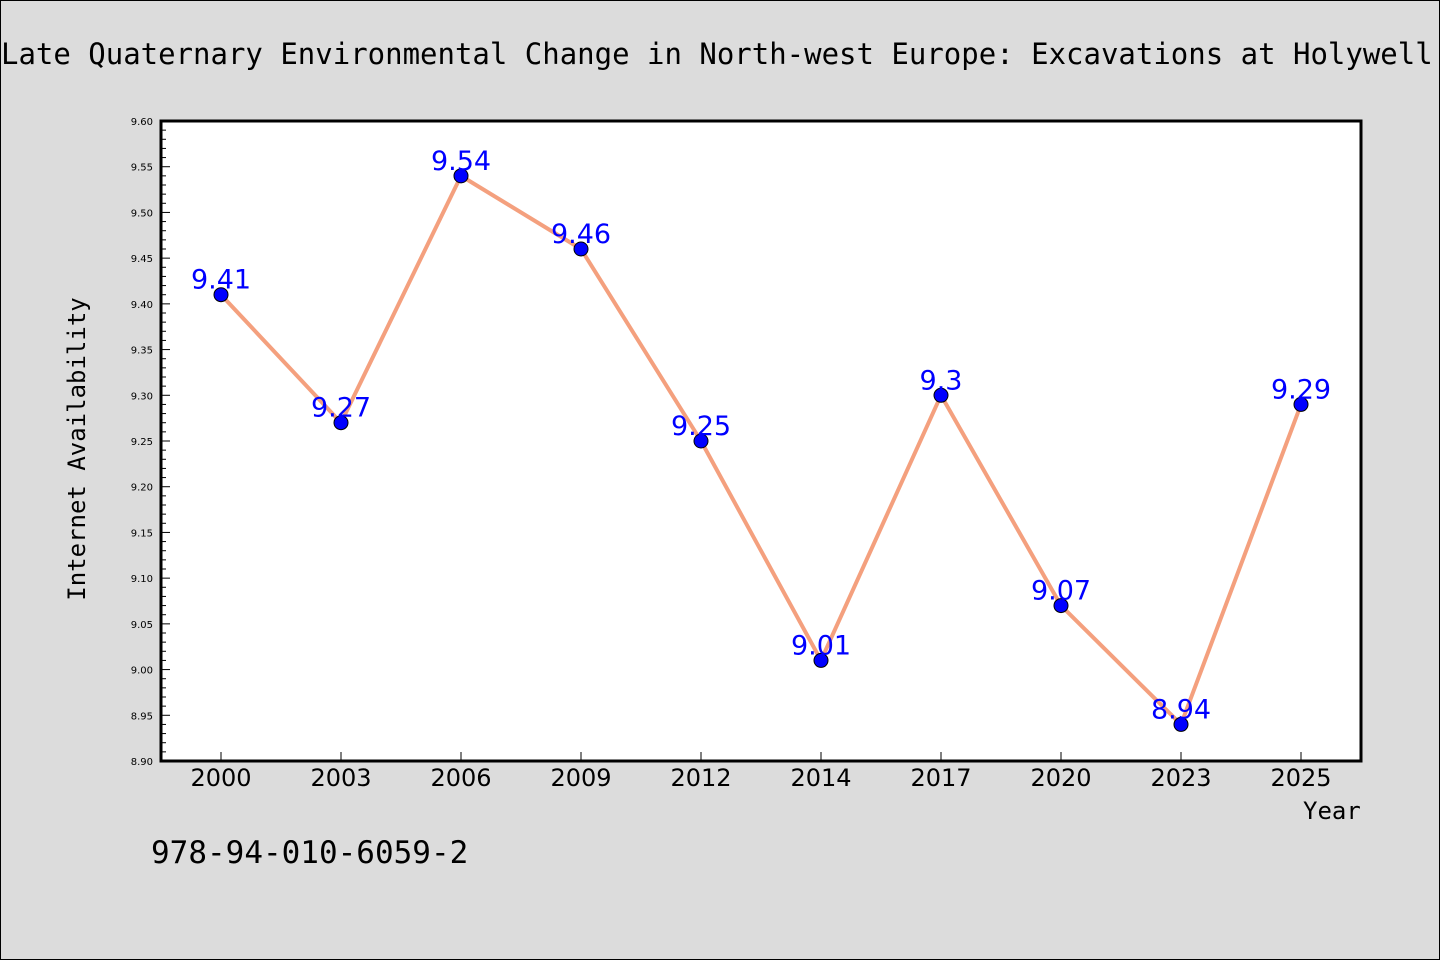  I want to click on x-tick-label: 2003, so click(340, 778).